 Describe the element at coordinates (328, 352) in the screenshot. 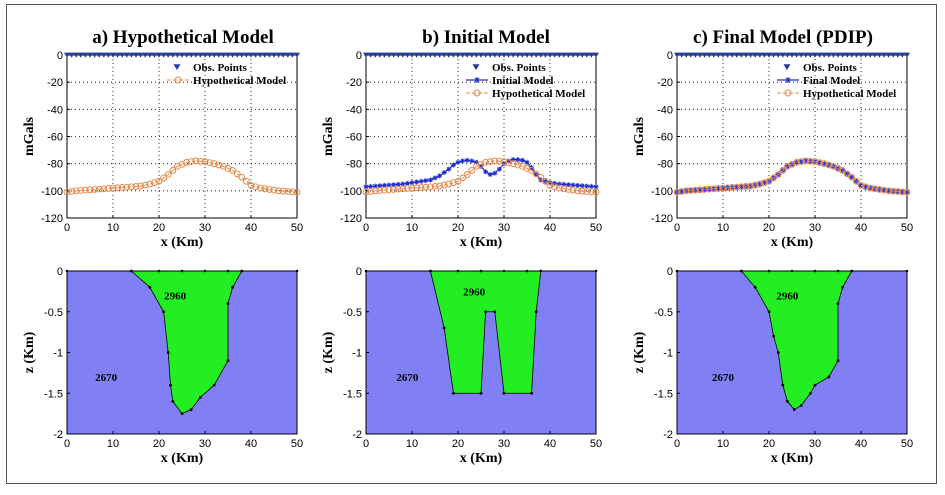

I see `y-axis-label: z (Km)` at that location.